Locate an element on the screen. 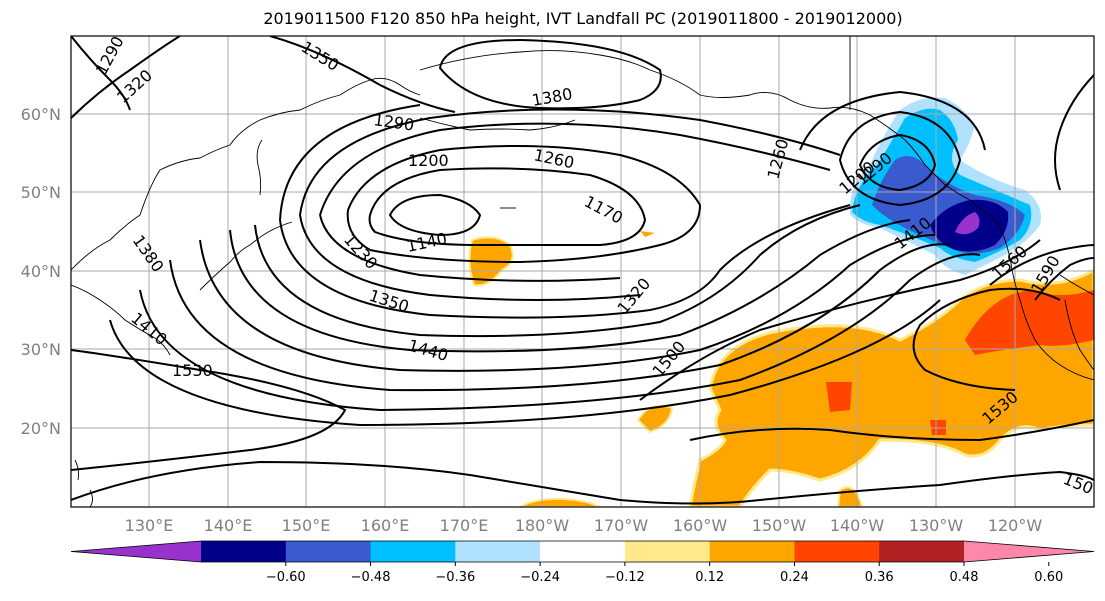 This screenshot has width=1105, height=601. contour-1590-upper is located at coordinates (1074, 132).